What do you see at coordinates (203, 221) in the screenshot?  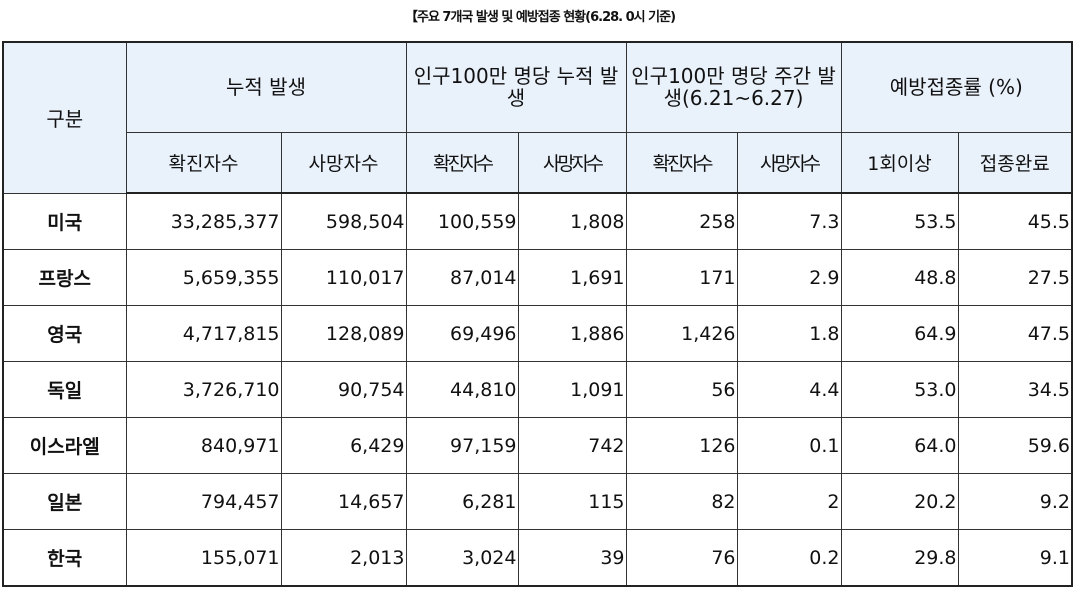 I see `cell-value: 33,285,377` at bounding box center [203, 221].